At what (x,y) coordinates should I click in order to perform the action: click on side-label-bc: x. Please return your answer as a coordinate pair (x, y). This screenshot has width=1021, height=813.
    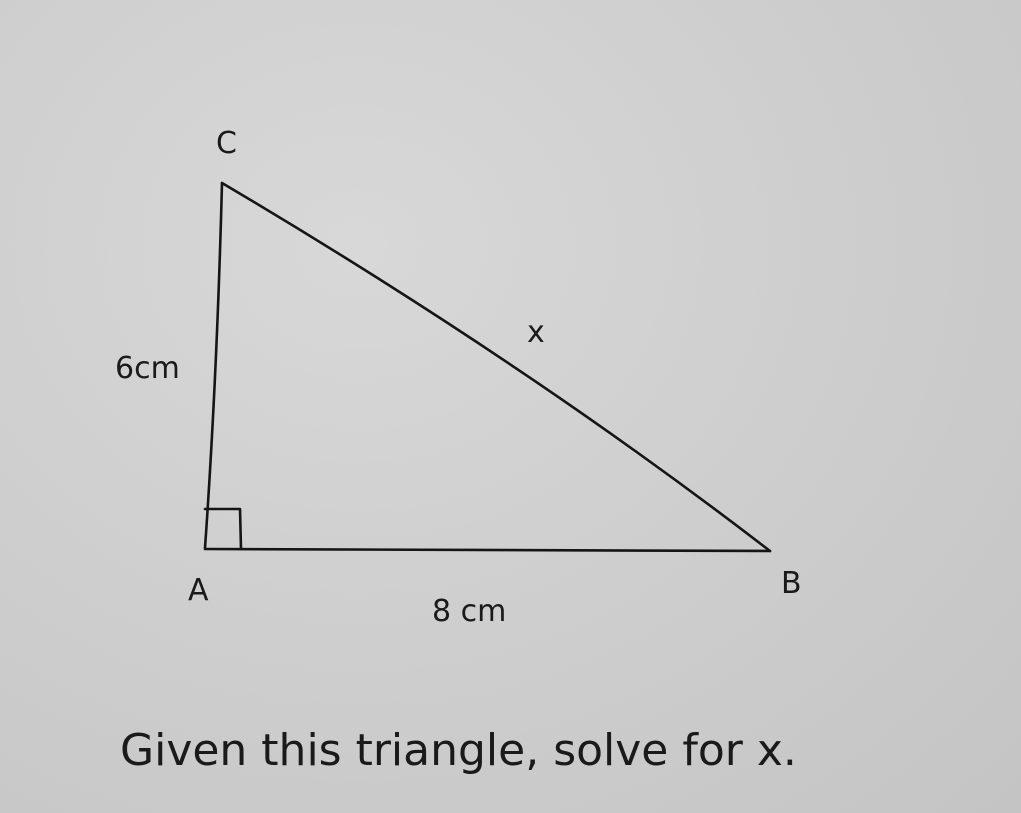
    Looking at the image, I should click on (536, 332).